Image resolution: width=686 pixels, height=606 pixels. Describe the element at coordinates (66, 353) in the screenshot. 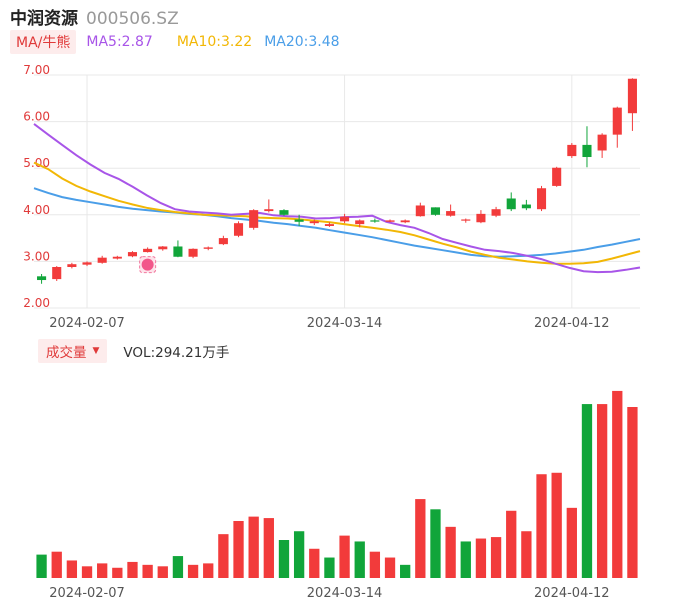

I see `volume-selector-label: 成交量` at that location.